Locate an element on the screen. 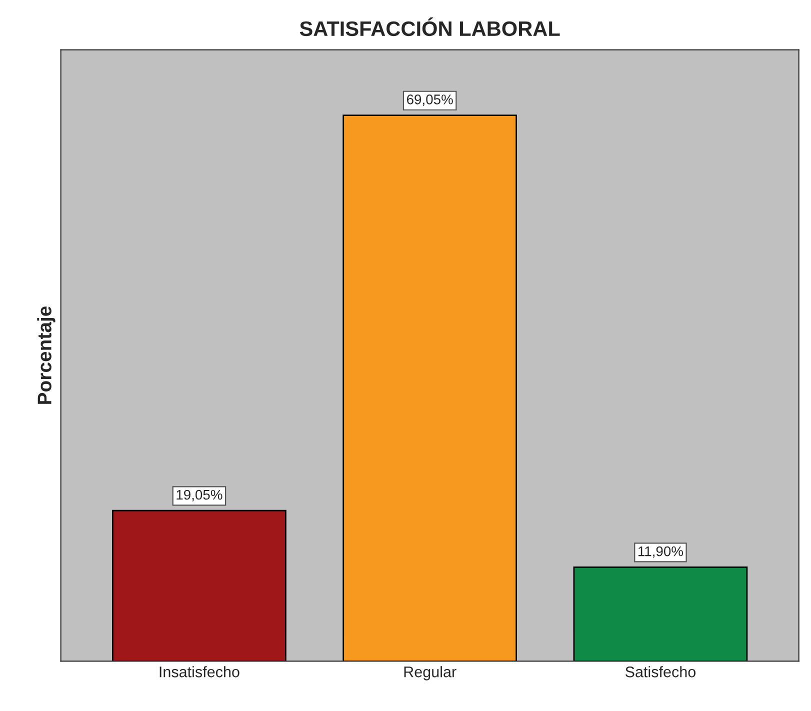  x-tick-label: Regular is located at coordinates (430, 673).